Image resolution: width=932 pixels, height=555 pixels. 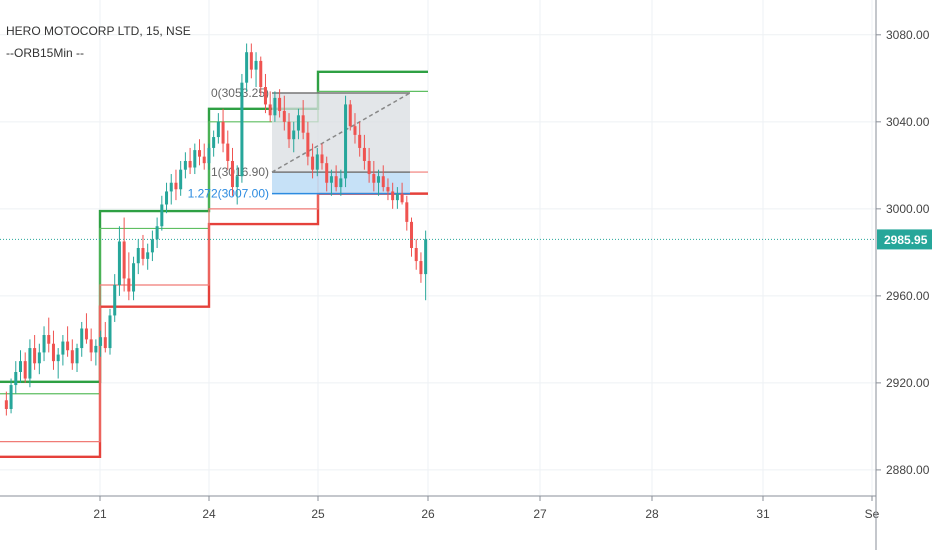 I want to click on fib-projection: 0(3053.25) 1(3016.90) 1.272(3007.00), so click(x=299, y=143).